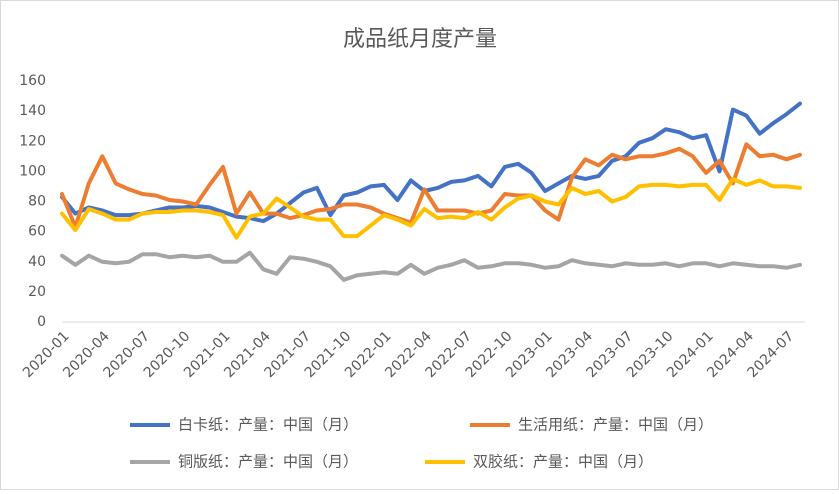 This screenshot has width=839, height=494. What do you see at coordinates (37, 292) in the screenshot?
I see `y-tick-label: 20` at bounding box center [37, 292].